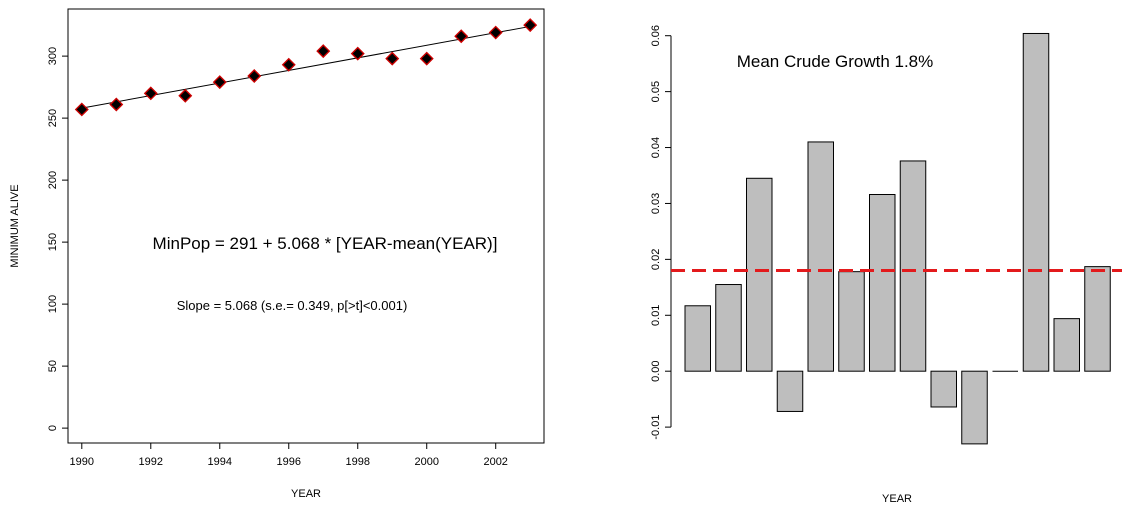 Image resolution: width=1124 pixels, height=506 pixels. Describe the element at coordinates (656, 427) in the screenshot. I see `bar-y-tick-label: -0.01` at that location.